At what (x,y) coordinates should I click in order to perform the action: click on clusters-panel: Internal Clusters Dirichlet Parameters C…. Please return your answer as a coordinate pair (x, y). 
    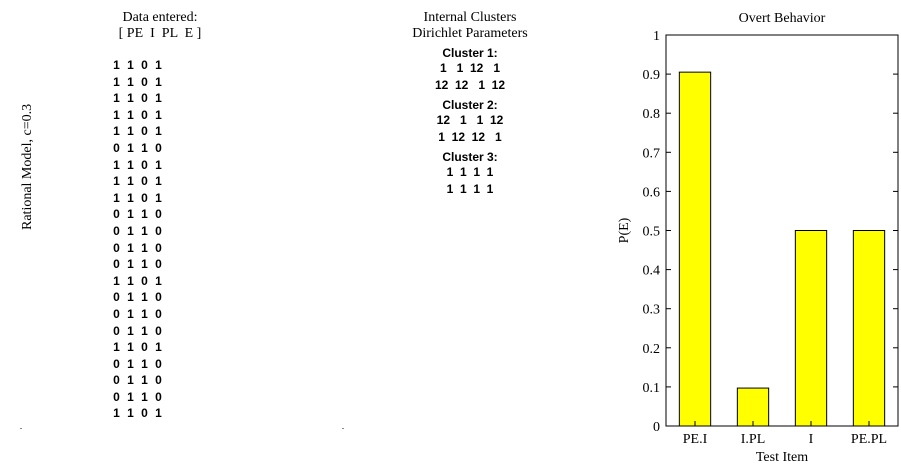
    Looking at the image, I should click on (470, 104).